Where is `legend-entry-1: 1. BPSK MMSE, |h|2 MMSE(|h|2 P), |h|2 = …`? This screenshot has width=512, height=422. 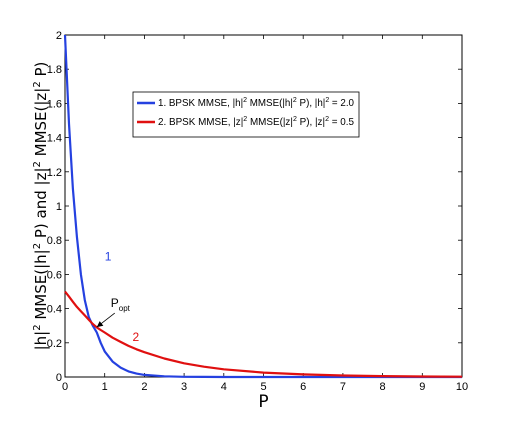
legend-entry-1: 1. BPSK MMSE, |h|2 MMSE(|h|2 P), |h|2 = … is located at coordinates (256, 102).